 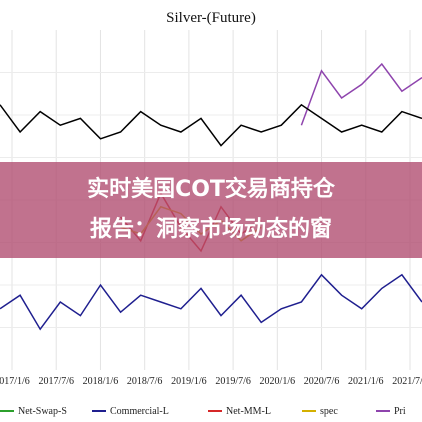 What do you see at coordinates (145, 381) in the screenshot?
I see `x-tick-label: 2018/7/6` at bounding box center [145, 381].